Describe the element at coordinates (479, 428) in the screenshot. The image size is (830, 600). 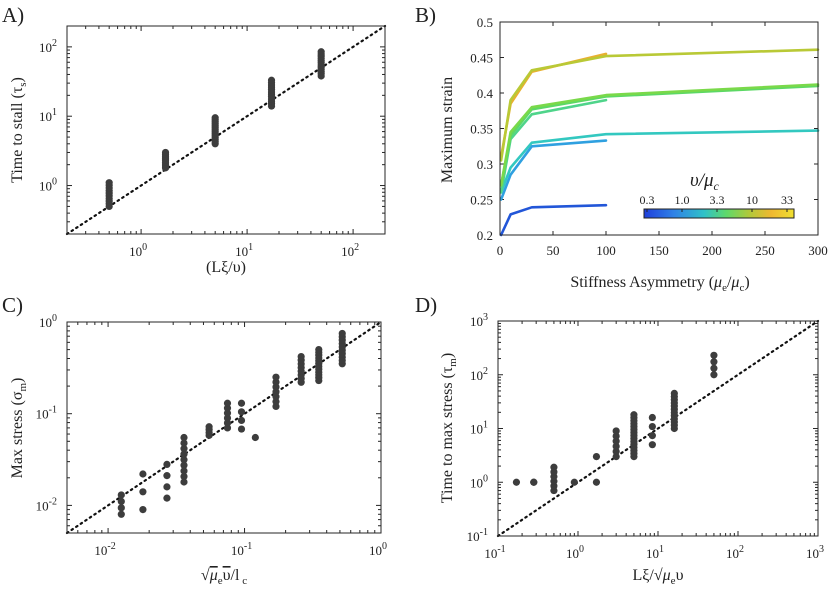
I see `panel-d-ytick-label: 10¹` at that location.